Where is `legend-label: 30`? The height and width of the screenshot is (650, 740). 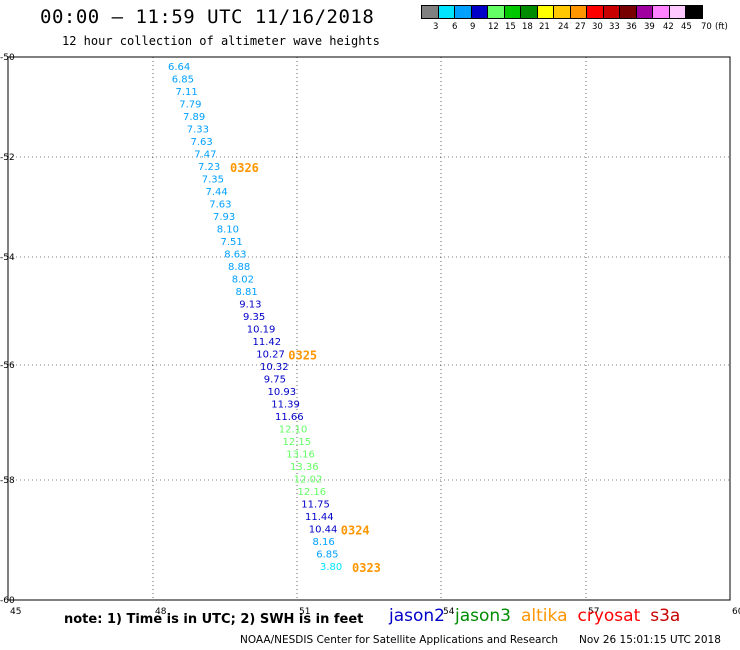 legend-label: 30 is located at coordinates (597, 27).